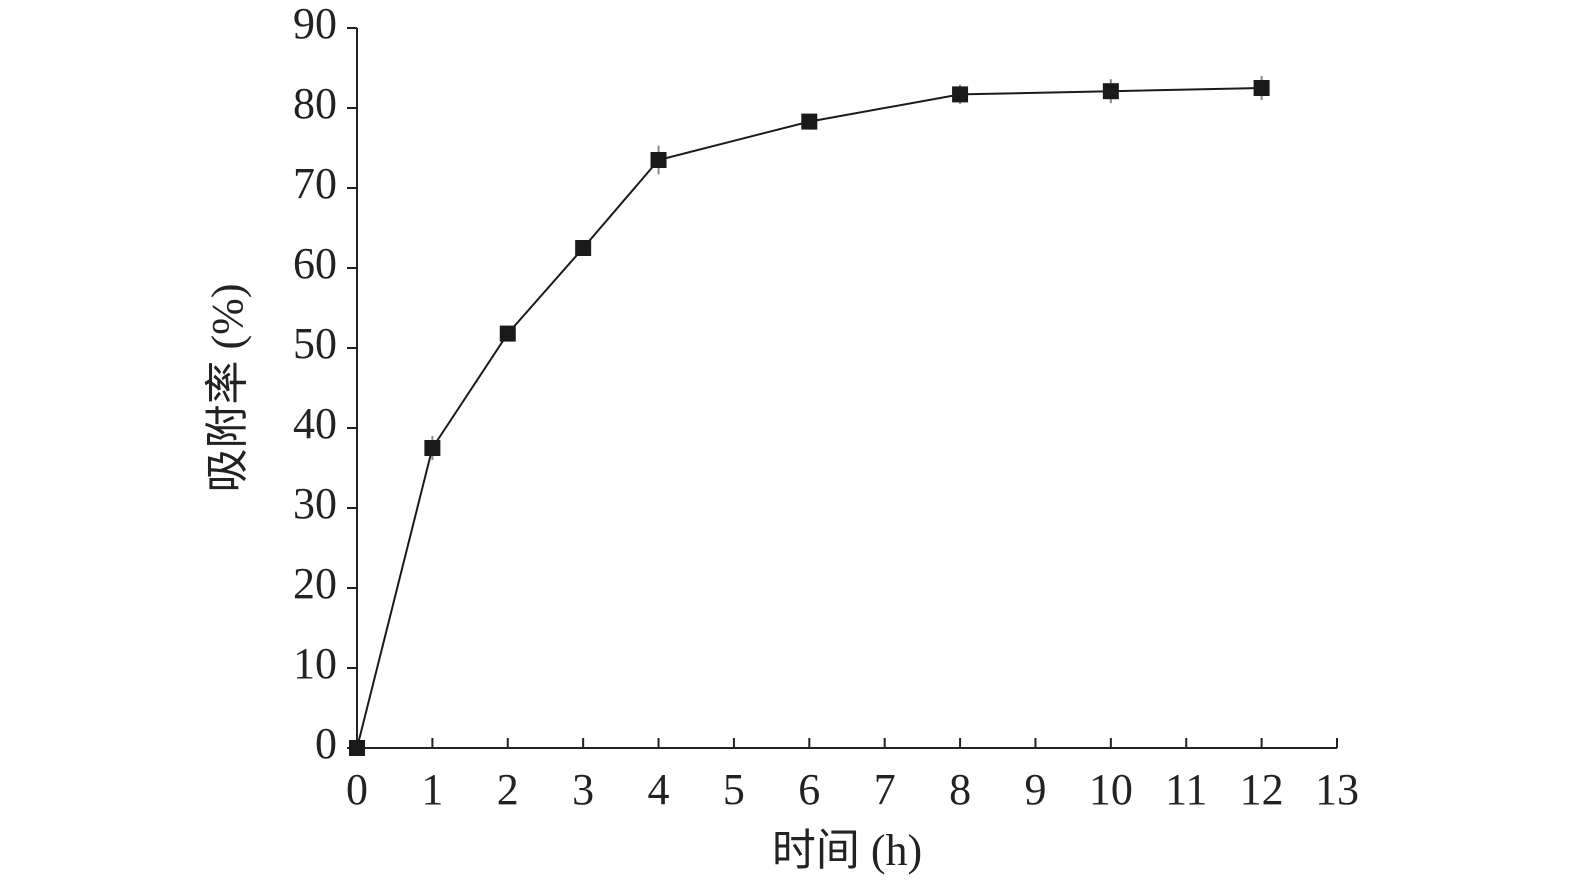  Describe the element at coordinates (315, 663) in the screenshot. I see `y-tick-label: 10` at that location.